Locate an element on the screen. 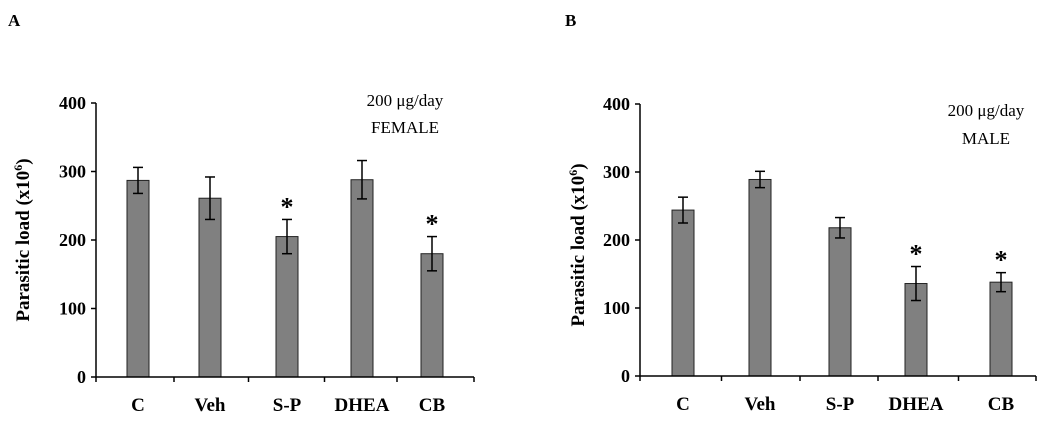  panel-letter: A is located at coordinates (14, 20).